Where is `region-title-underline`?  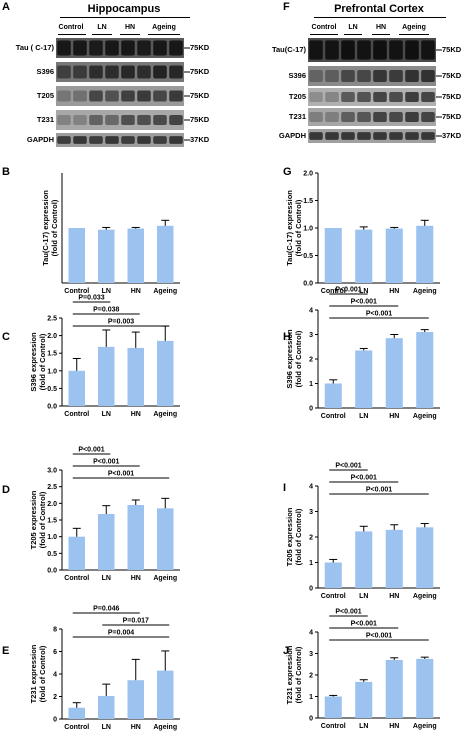
region-title-underline is located at coordinates (380, 17).